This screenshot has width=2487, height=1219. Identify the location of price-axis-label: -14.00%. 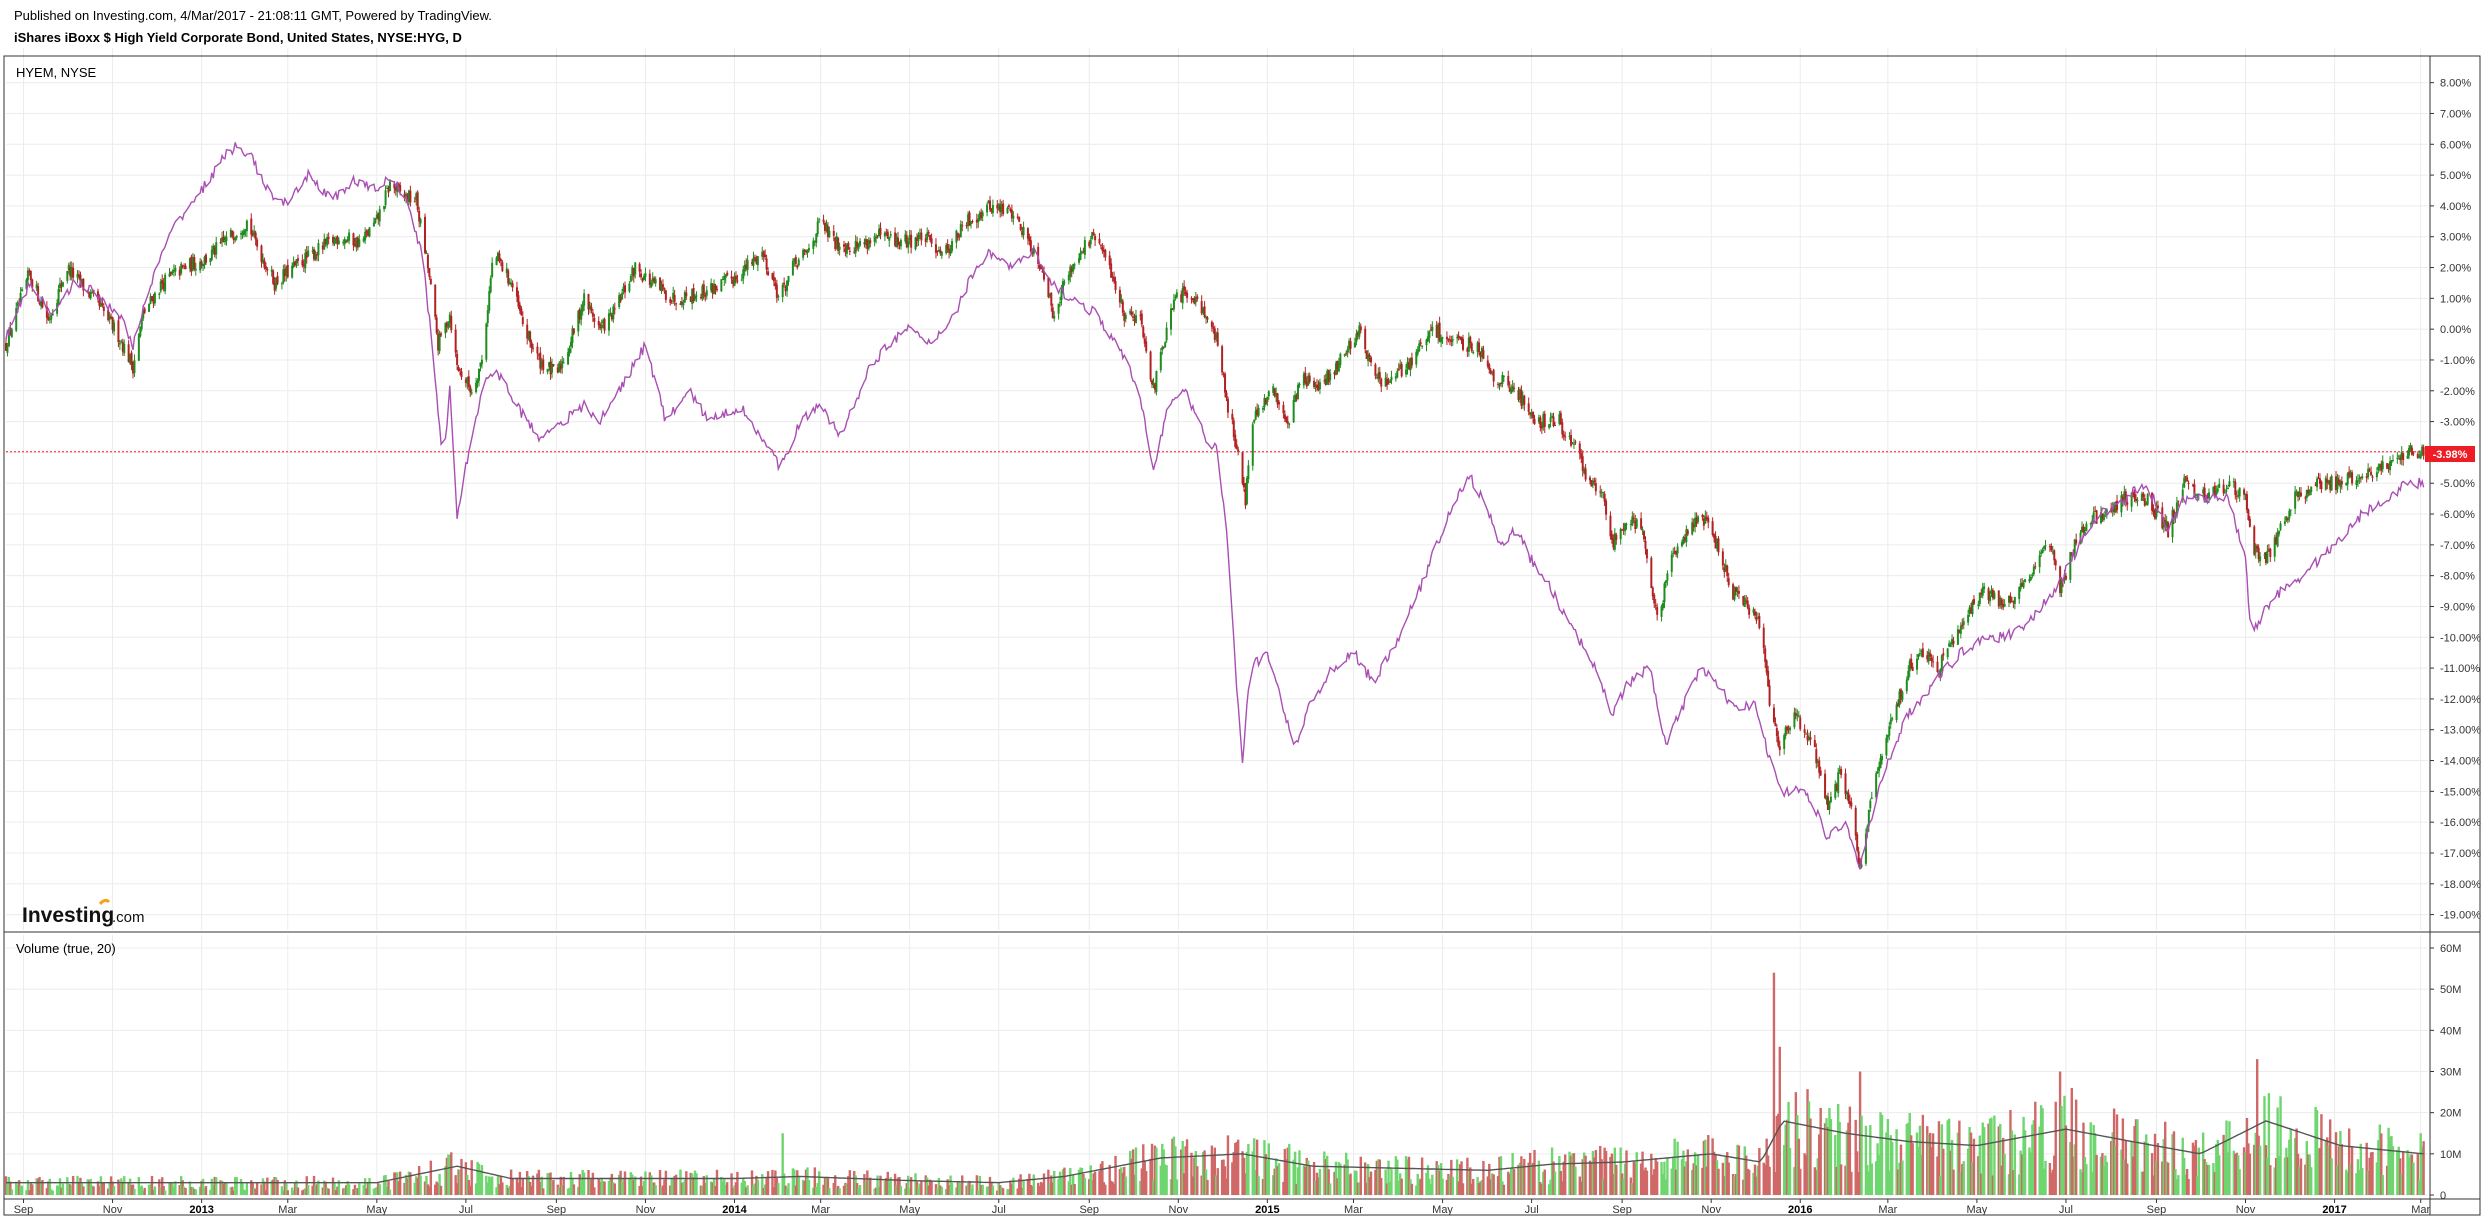
(2460, 762).